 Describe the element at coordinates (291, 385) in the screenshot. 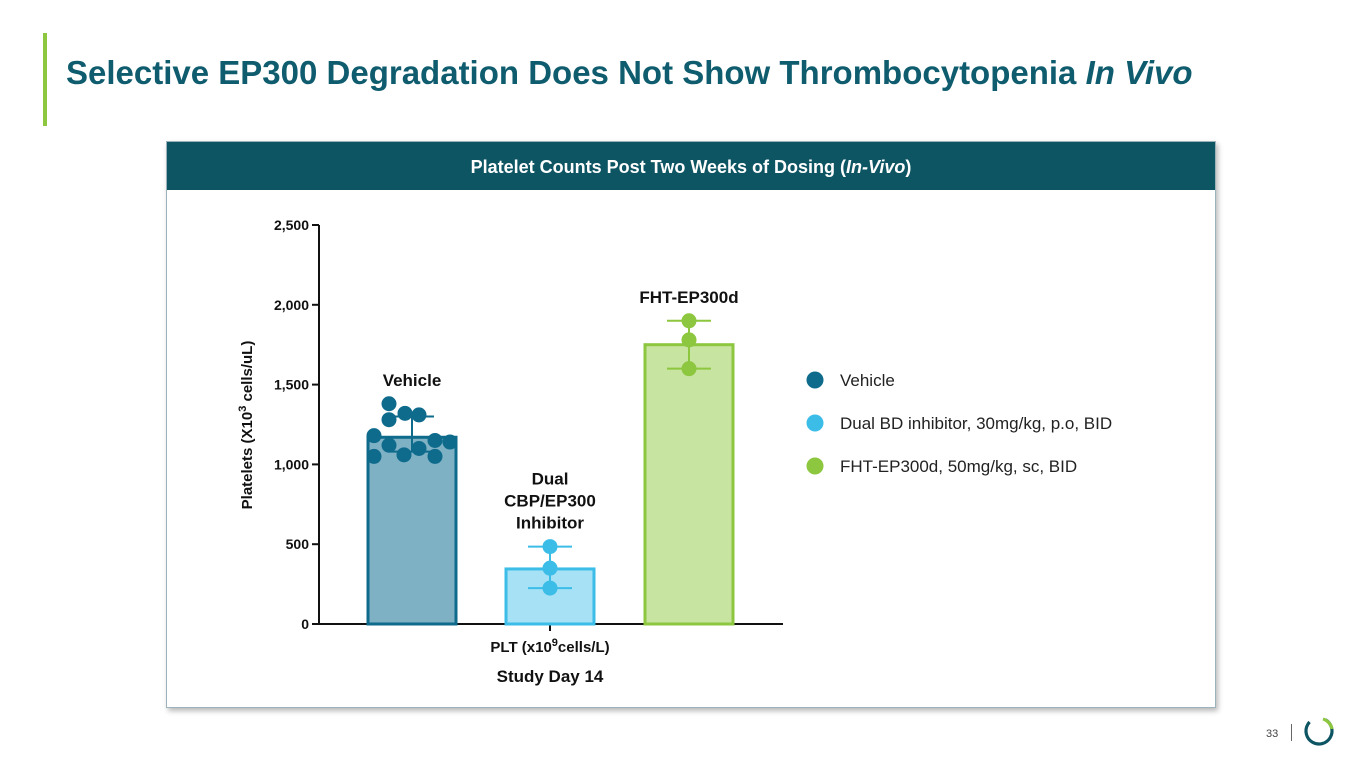

I see `y-tick-label: 1,500` at that location.